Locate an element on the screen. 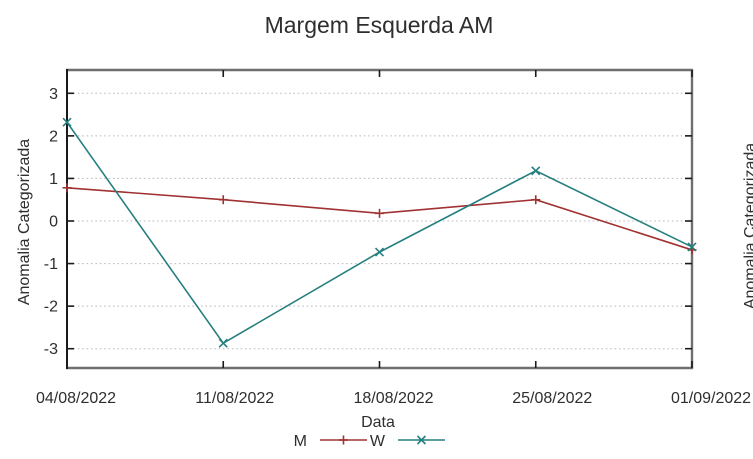  legend-label-W: W is located at coordinates (378, 441).